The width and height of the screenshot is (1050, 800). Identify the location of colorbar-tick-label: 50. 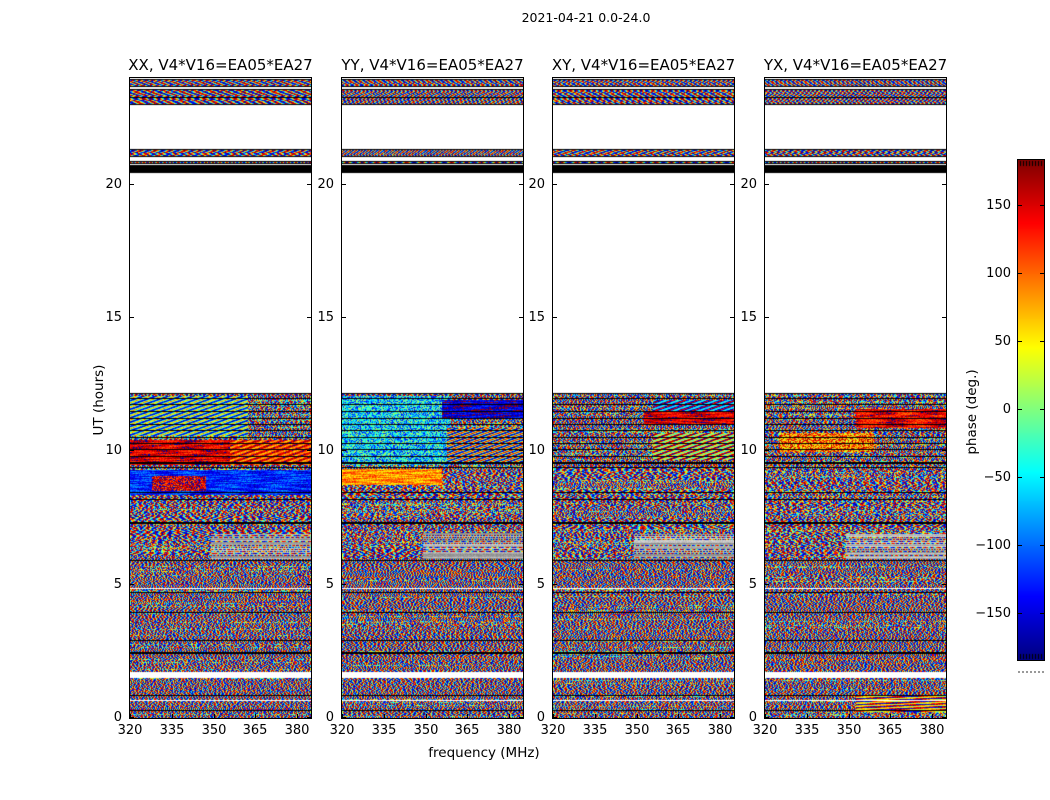
(1002, 341).